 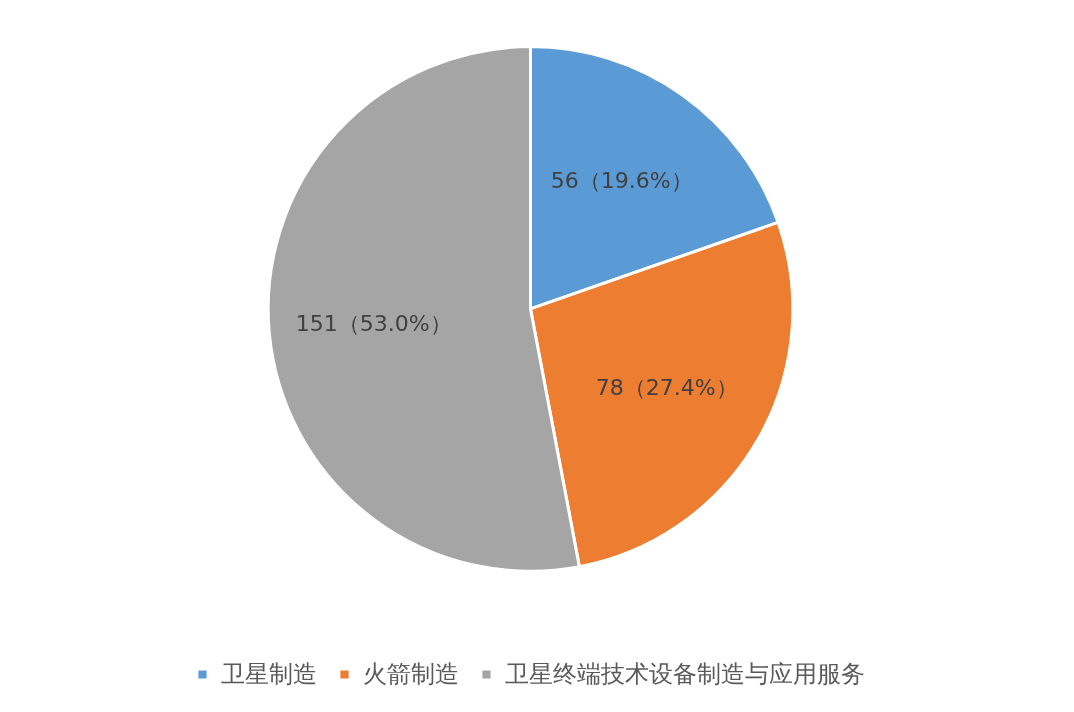 I want to click on legend-label: 卫星终端技术设备制造与应用服务, so click(x=685, y=674).